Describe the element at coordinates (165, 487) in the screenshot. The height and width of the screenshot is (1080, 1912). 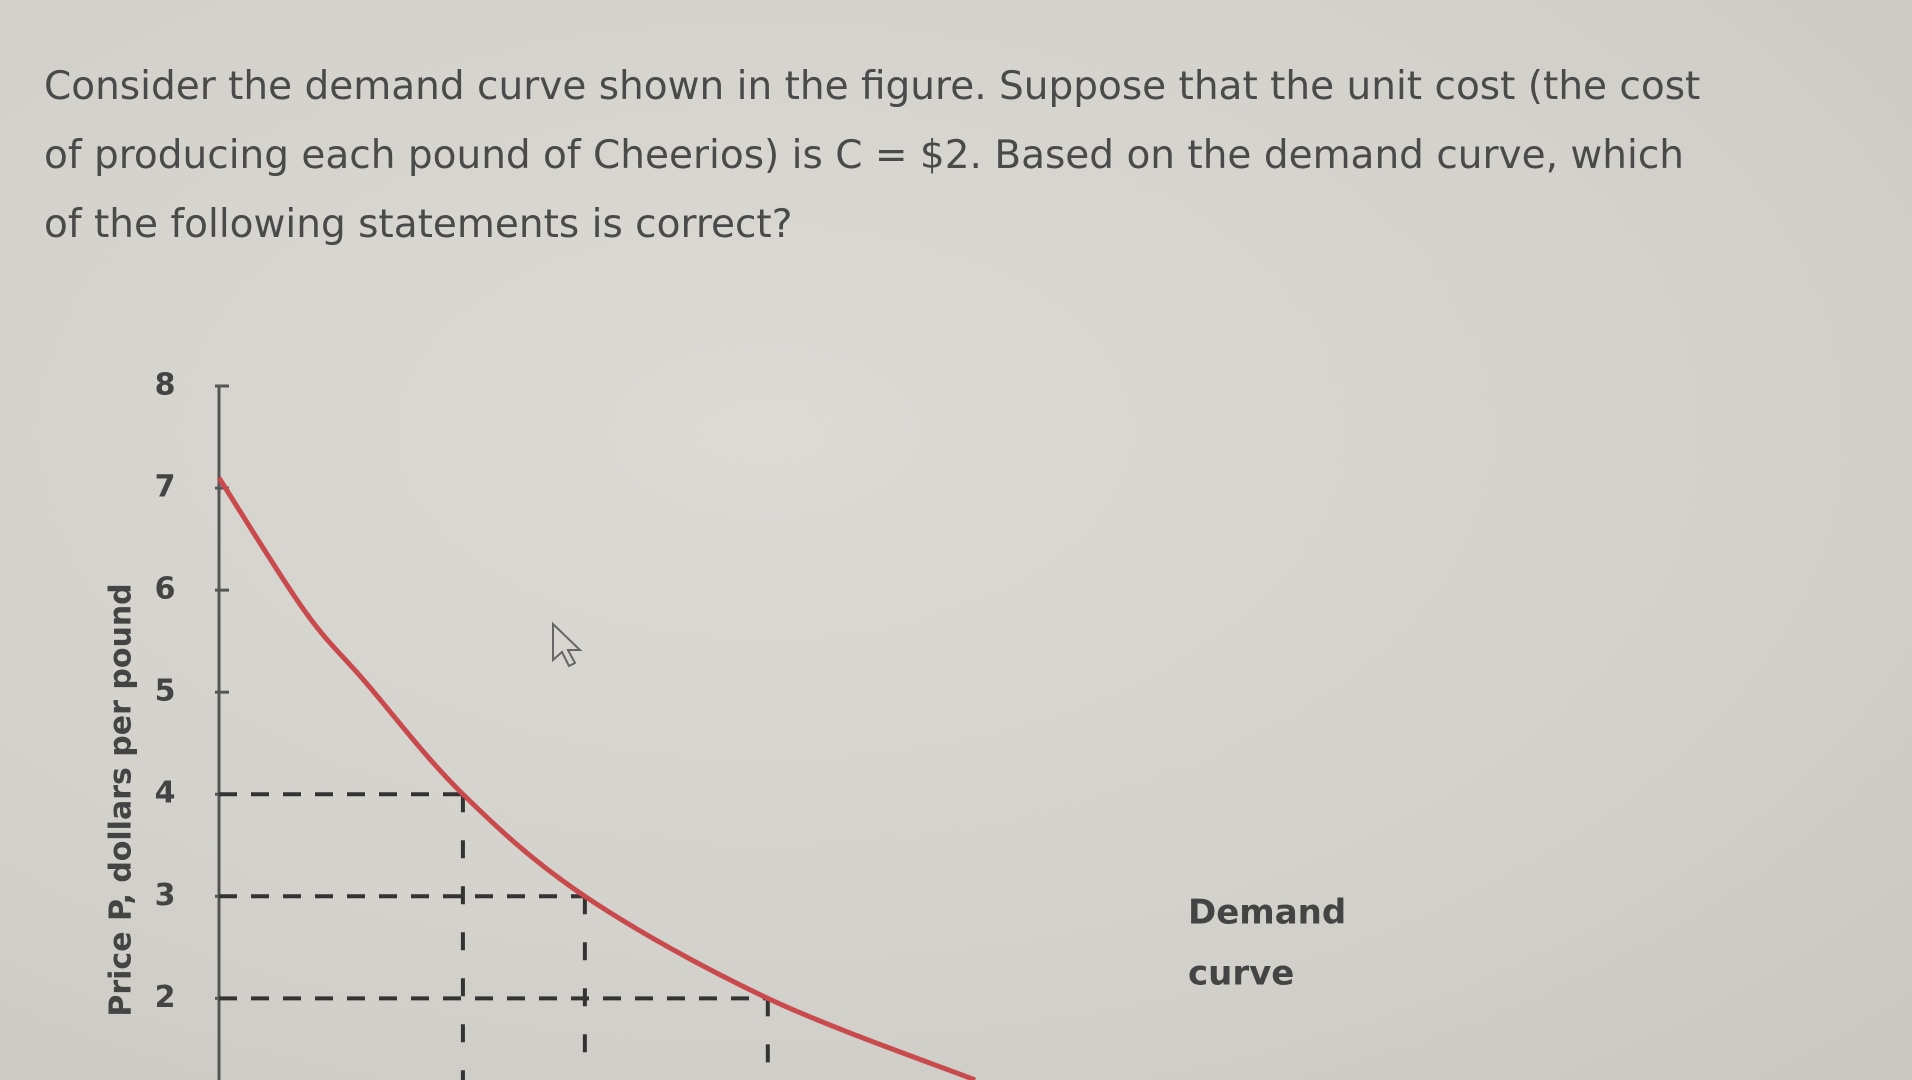
I see `y-tick-label: 7` at that location.